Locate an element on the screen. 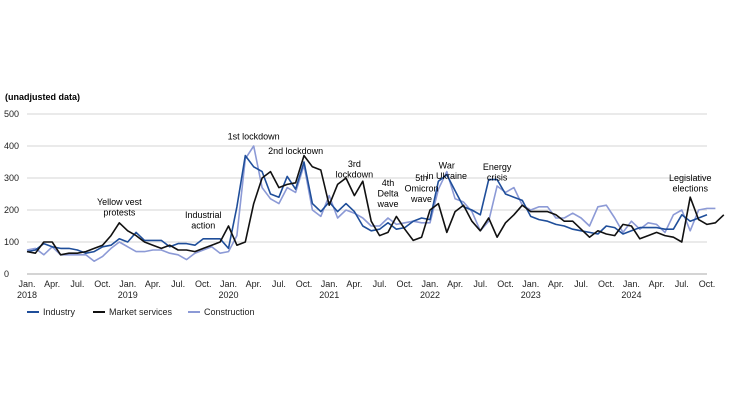 The height and width of the screenshot is (410, 730). y-tick-label: 300 is located at coordinates (11, 178).